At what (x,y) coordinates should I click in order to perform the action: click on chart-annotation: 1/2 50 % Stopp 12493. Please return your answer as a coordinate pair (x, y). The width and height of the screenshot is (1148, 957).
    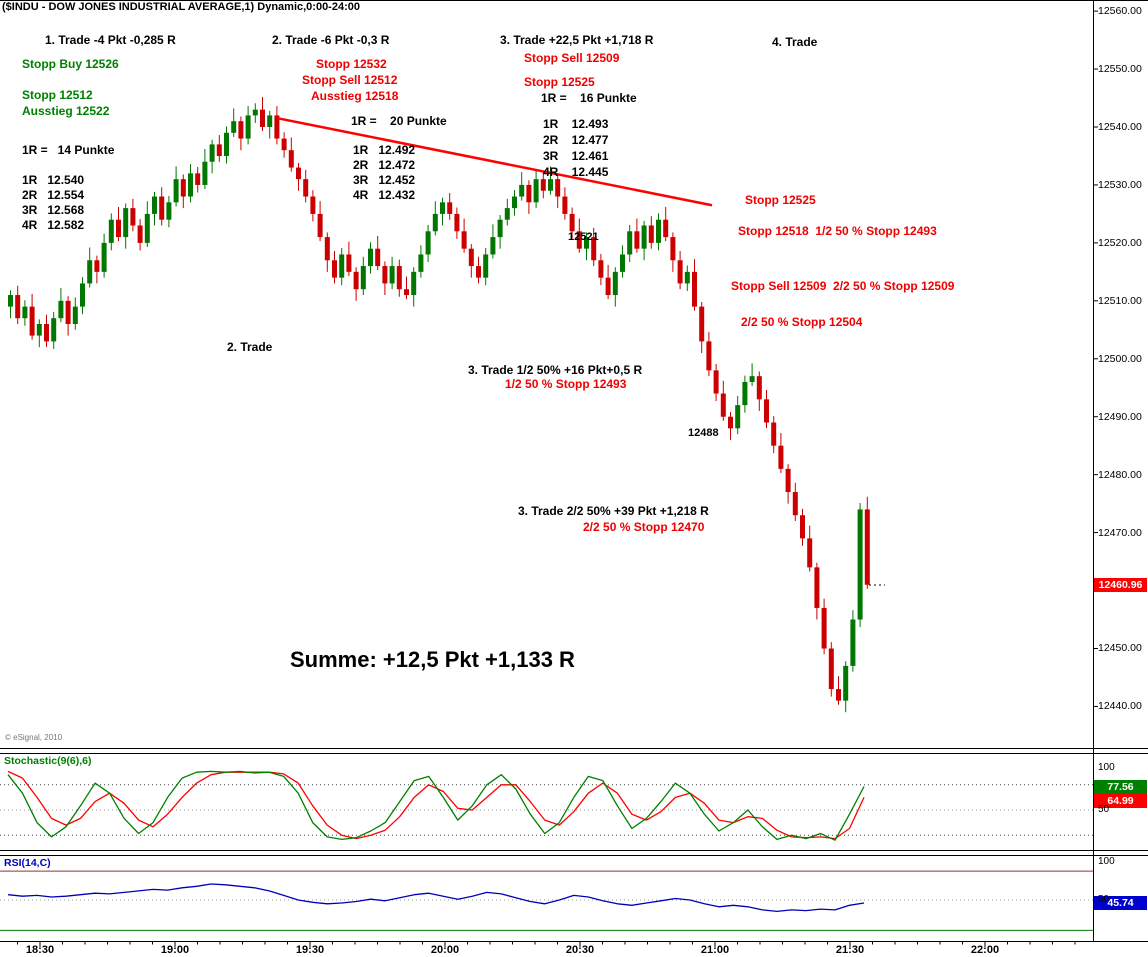
    Looking at the image, I should click on (566, 384).